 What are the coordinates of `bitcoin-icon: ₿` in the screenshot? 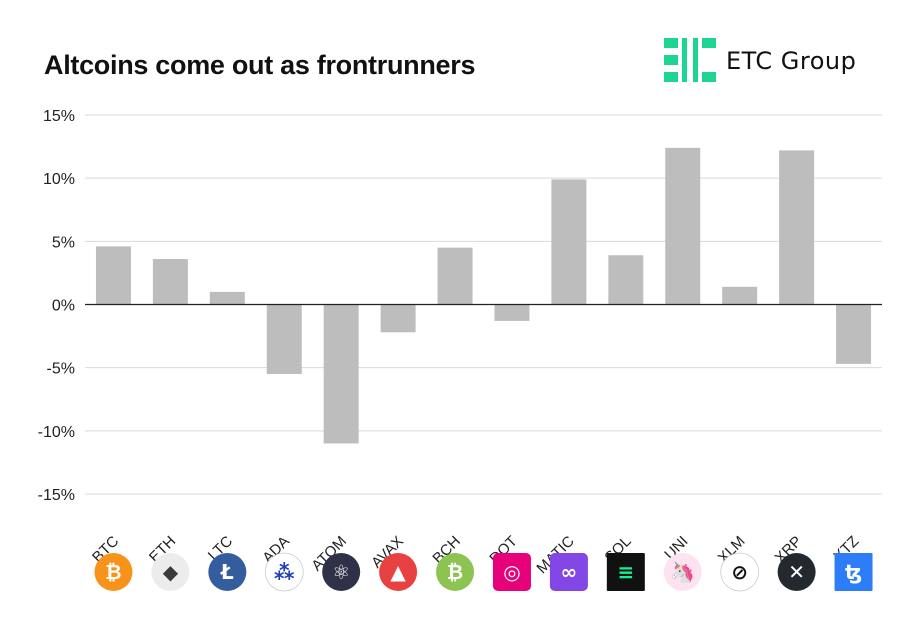 It's located at (113, 572).